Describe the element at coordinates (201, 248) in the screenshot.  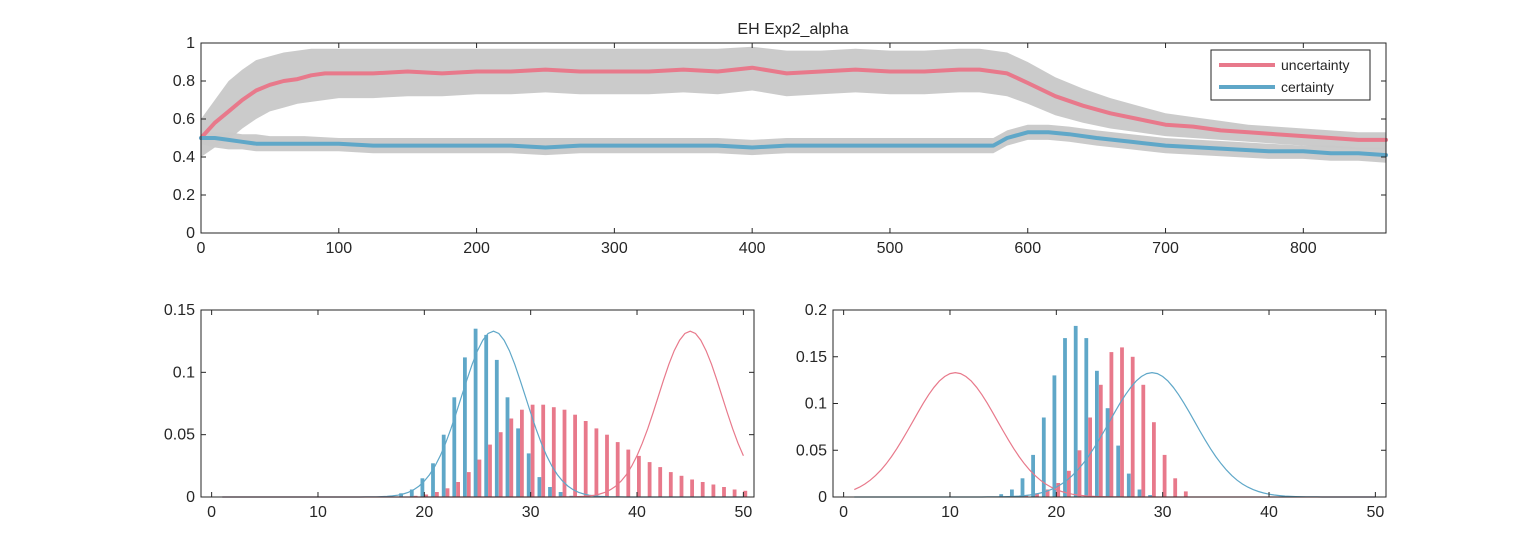
I see `top-x-tick-label: 0` at that location.